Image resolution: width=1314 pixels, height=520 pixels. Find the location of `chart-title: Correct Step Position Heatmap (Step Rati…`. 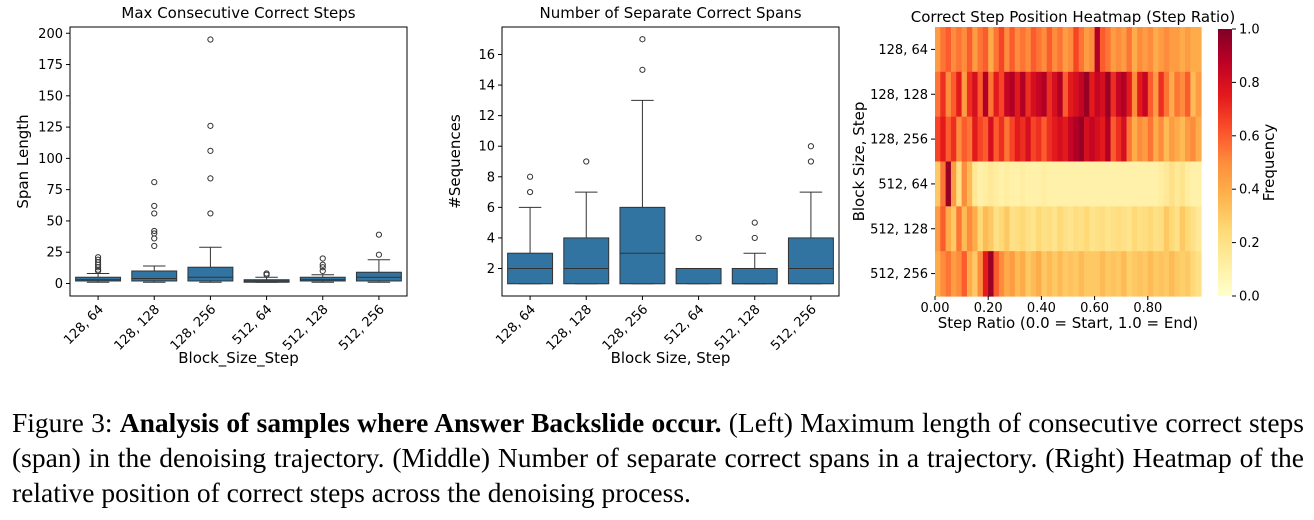

chart-title: Correct Step Position Heatmap (Step Rati… is located at coordinates (1073, 17).